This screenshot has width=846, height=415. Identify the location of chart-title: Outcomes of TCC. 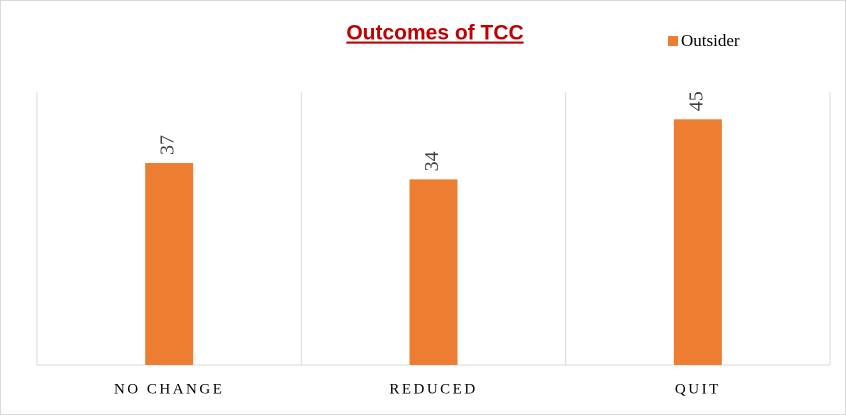
(434, 33).